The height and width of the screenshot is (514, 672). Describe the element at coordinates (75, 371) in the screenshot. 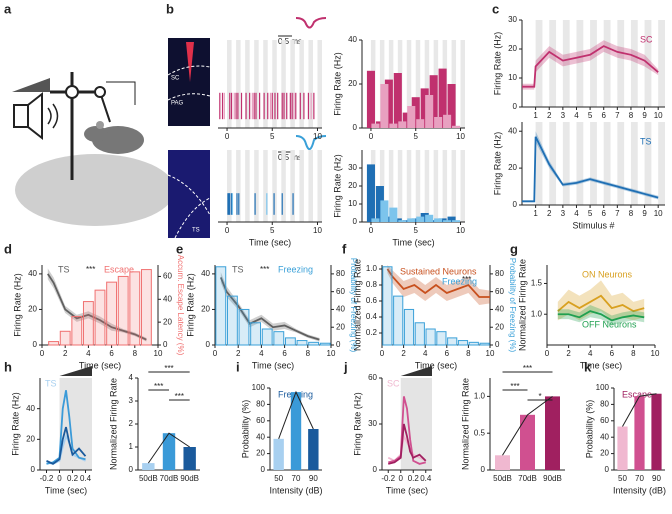

I see `stimulus-ramp` at that location.